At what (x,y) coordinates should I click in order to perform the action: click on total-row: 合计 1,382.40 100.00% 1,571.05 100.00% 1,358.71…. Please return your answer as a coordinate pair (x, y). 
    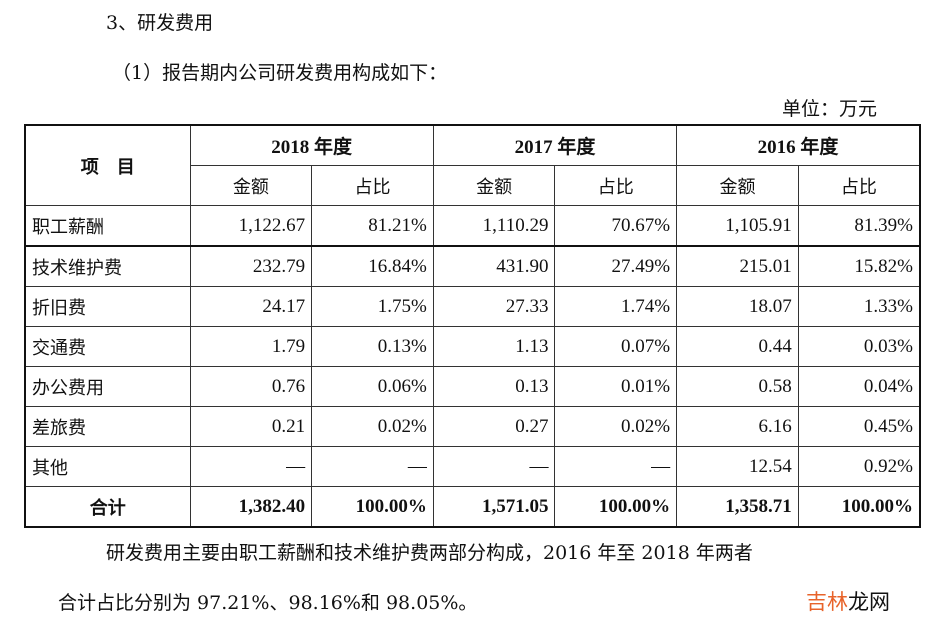
    Looking at the image, I should click on (472, 507).